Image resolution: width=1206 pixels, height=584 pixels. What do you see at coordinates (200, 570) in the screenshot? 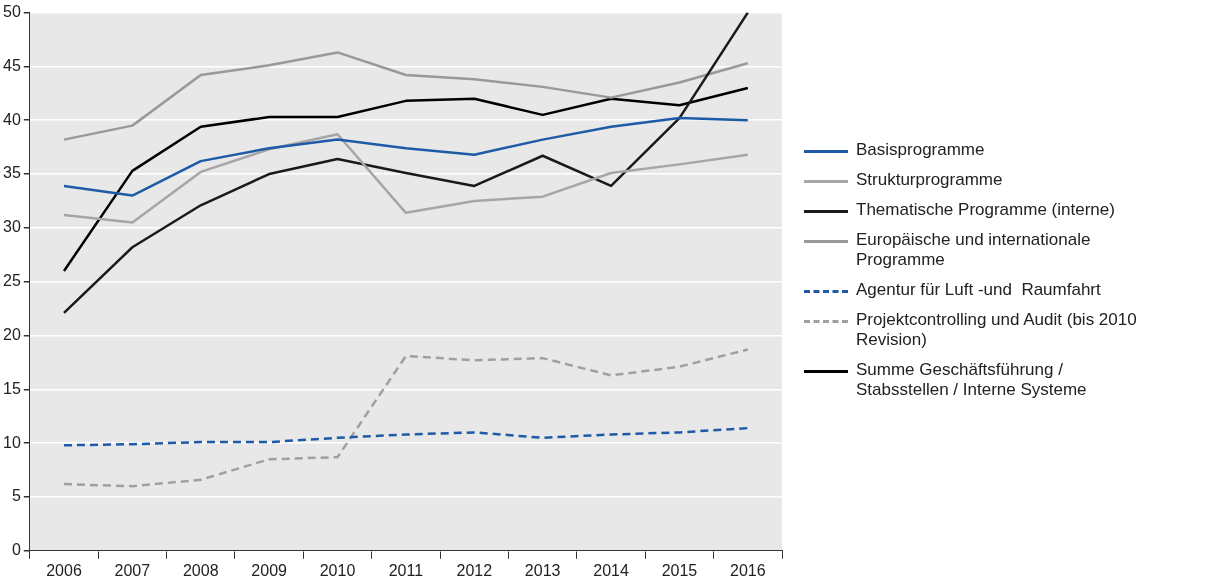
I see `x-tick-label: 2008` at bounding box center [200, 570].